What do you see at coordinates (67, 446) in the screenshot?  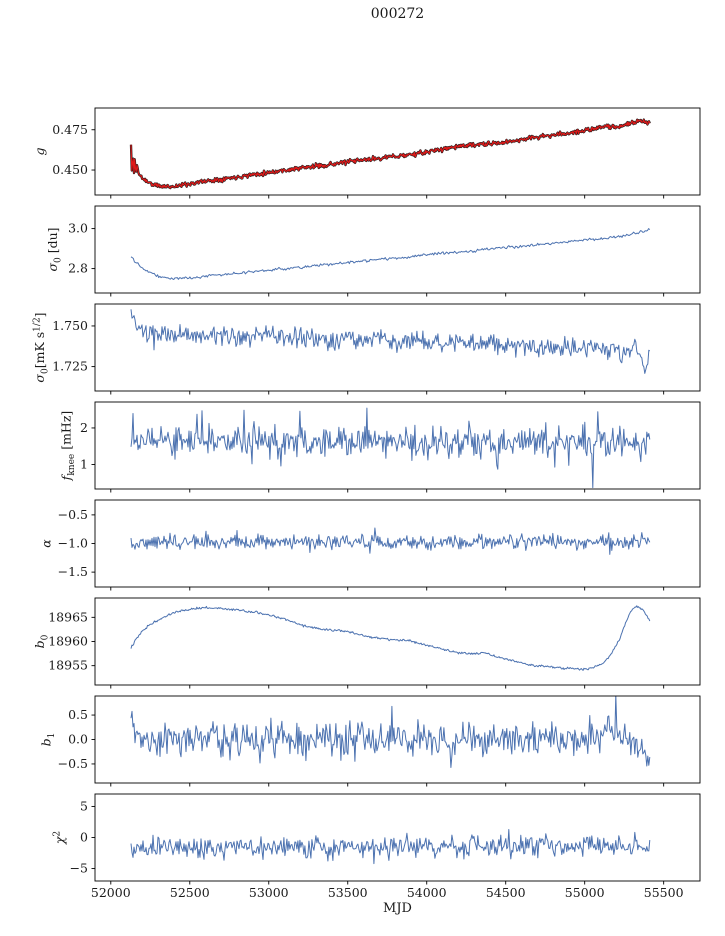 I see `y-axis-label-fknee: fknee [mHz]` at bounding box center [67, 446].